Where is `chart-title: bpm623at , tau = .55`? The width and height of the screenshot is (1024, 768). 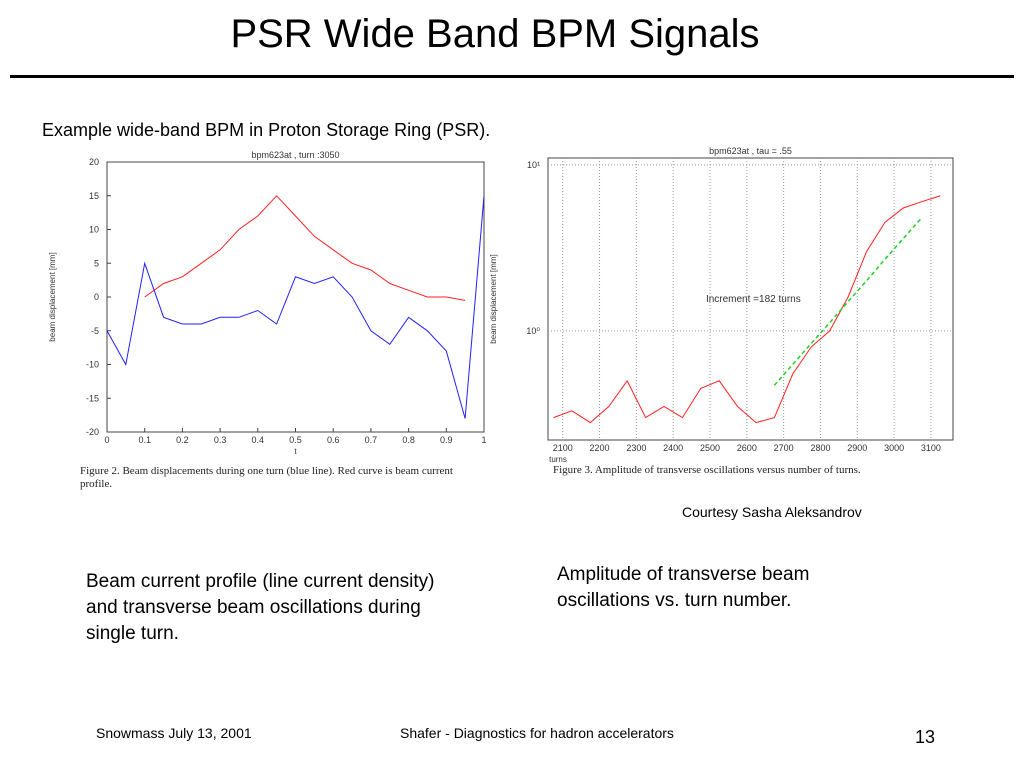 chart-title: bpm623at , tau = .55 is located at coordinates (750, 151).